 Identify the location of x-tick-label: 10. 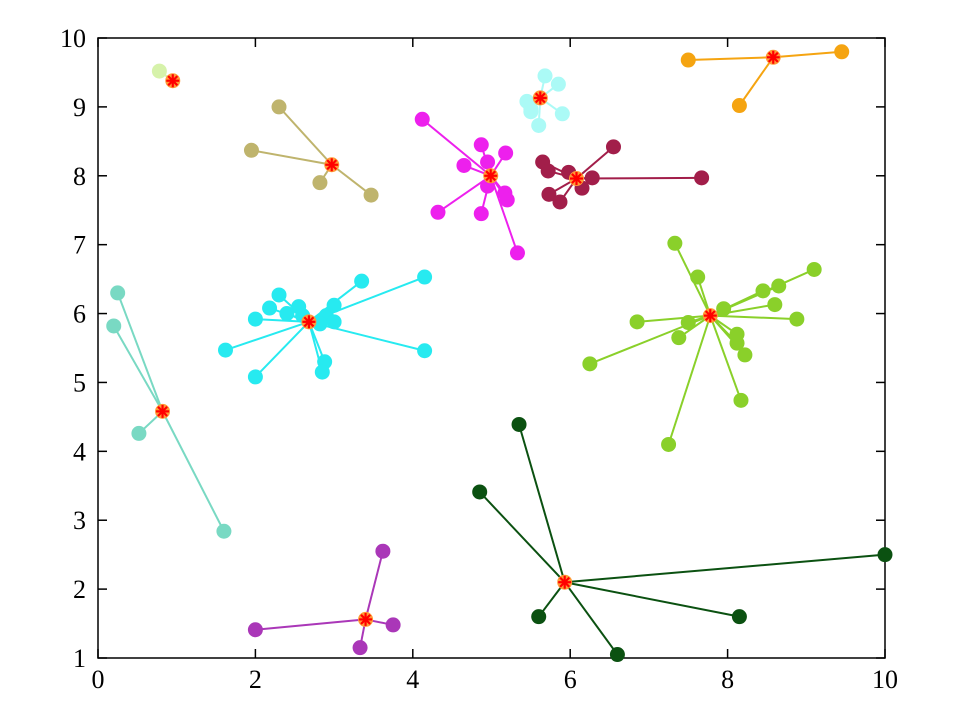
(885, 679).